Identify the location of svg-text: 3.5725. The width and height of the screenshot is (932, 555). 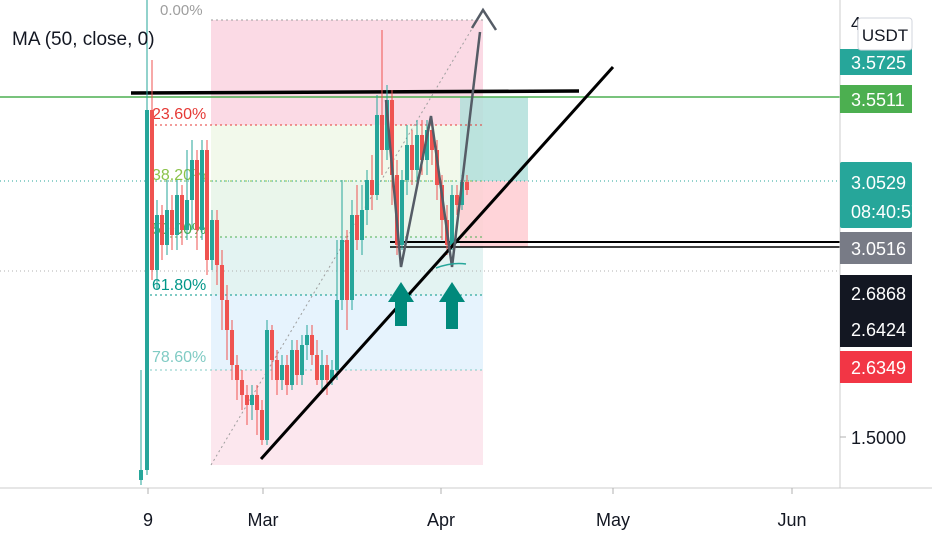
(878, 63).